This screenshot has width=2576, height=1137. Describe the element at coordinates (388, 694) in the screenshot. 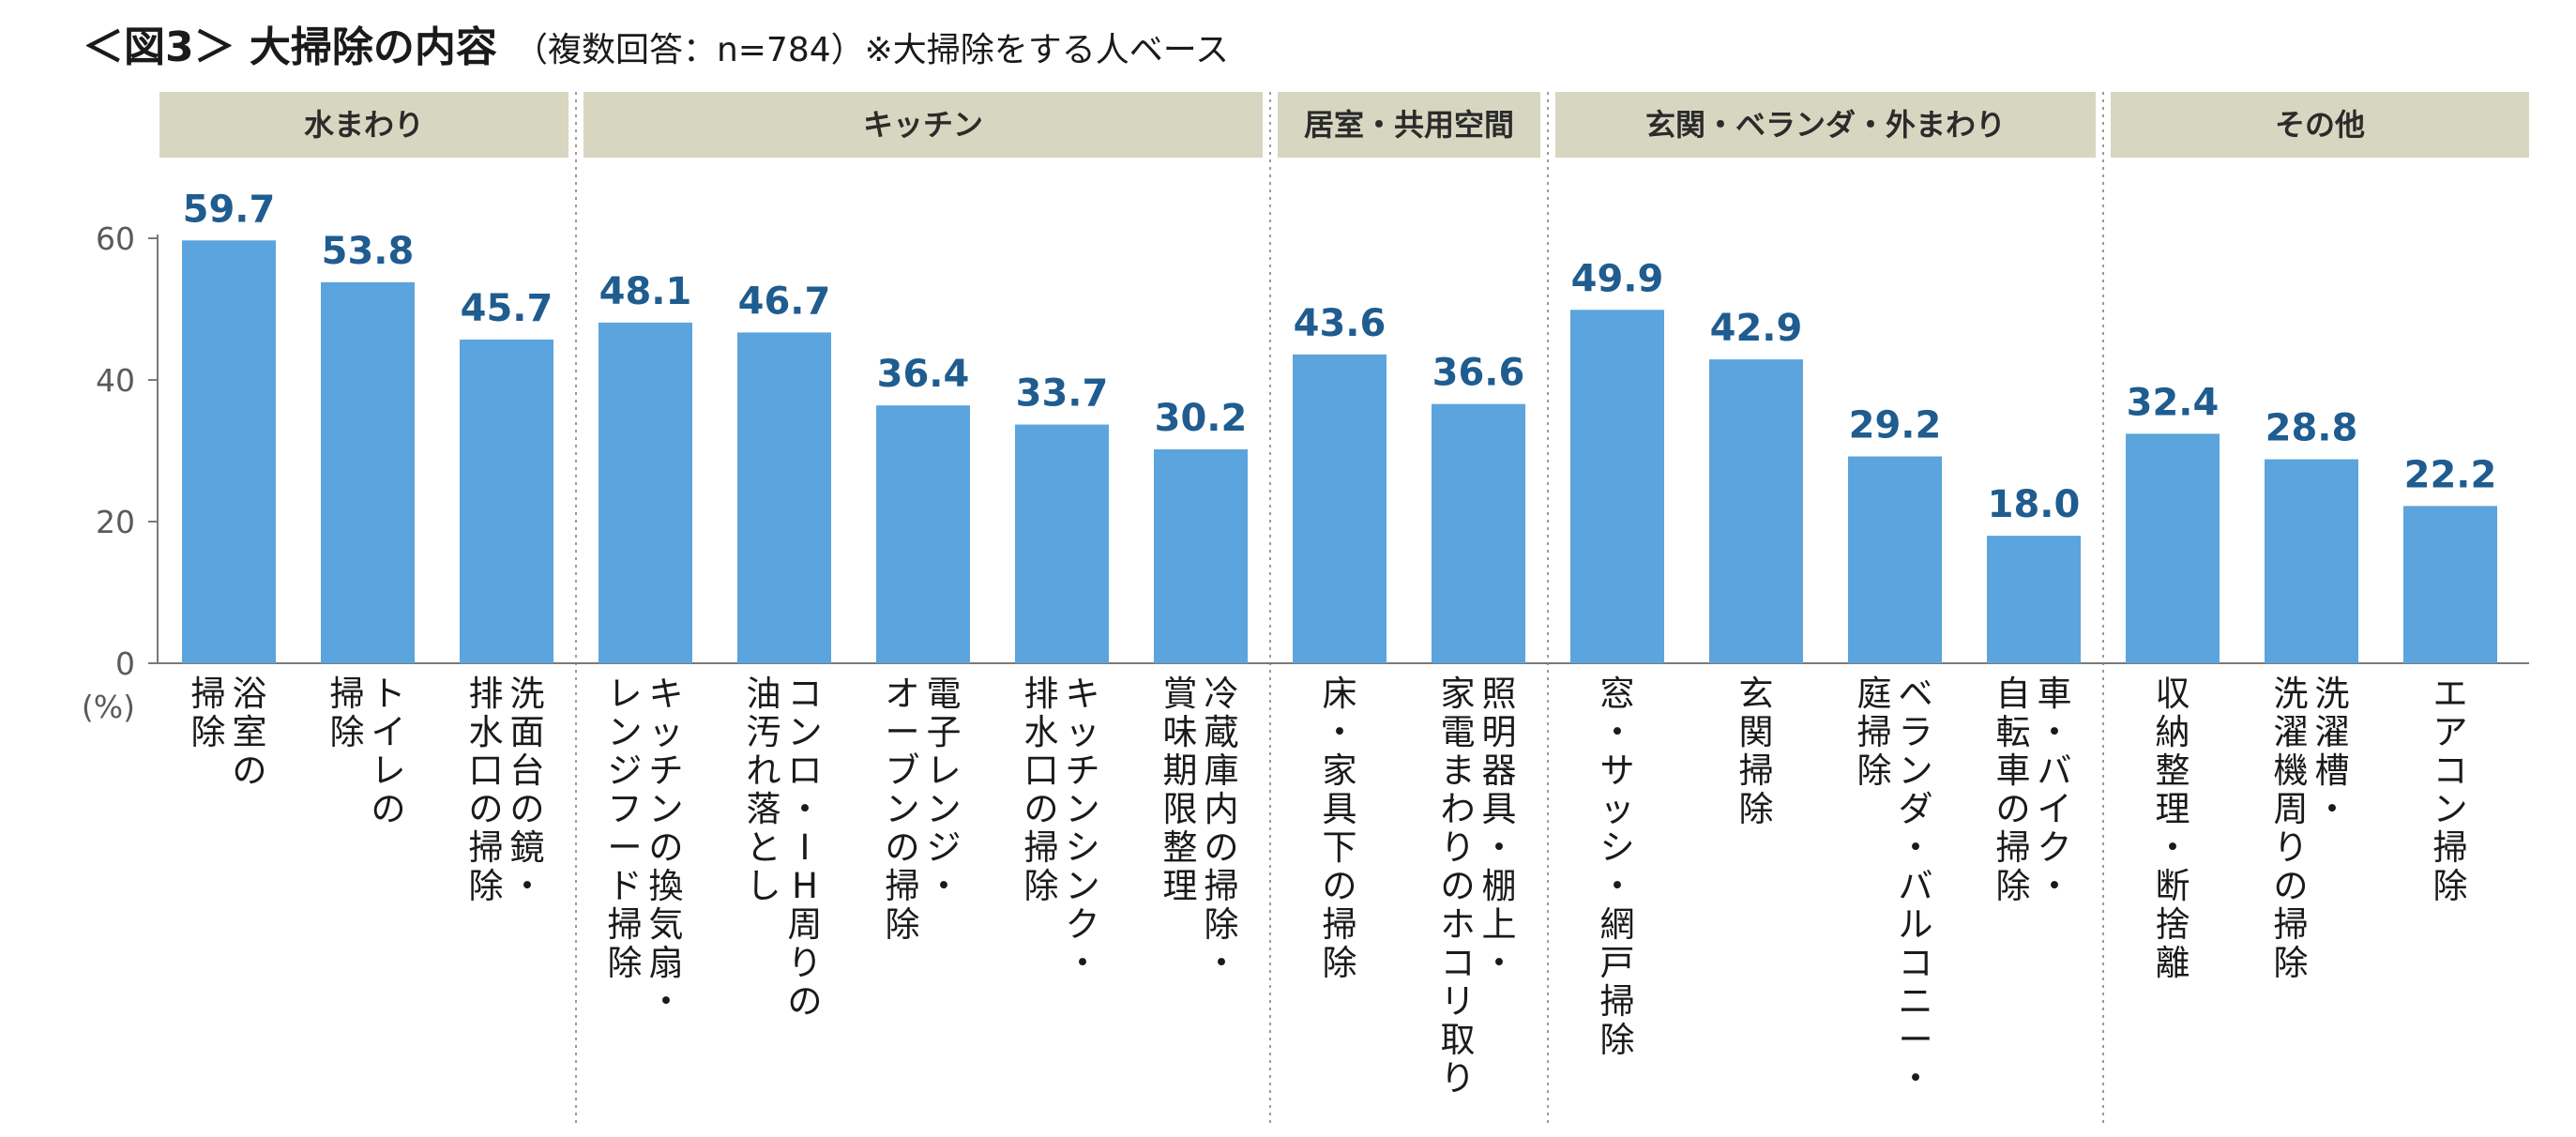

I see `category-label-char: ト` at that location.